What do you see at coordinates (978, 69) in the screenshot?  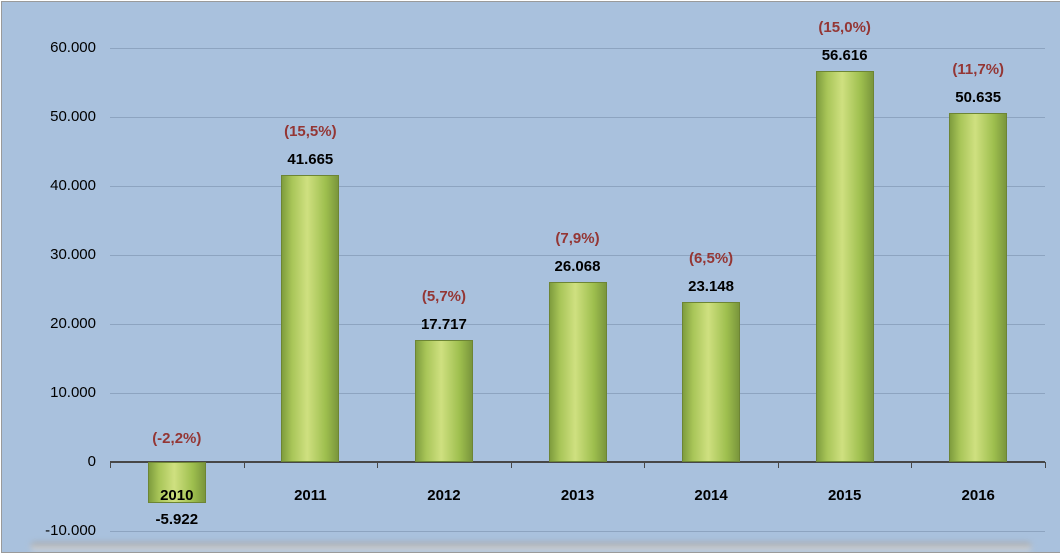 I see `bar-percent-label: (11,7%)` at bounding box center [978, 69].